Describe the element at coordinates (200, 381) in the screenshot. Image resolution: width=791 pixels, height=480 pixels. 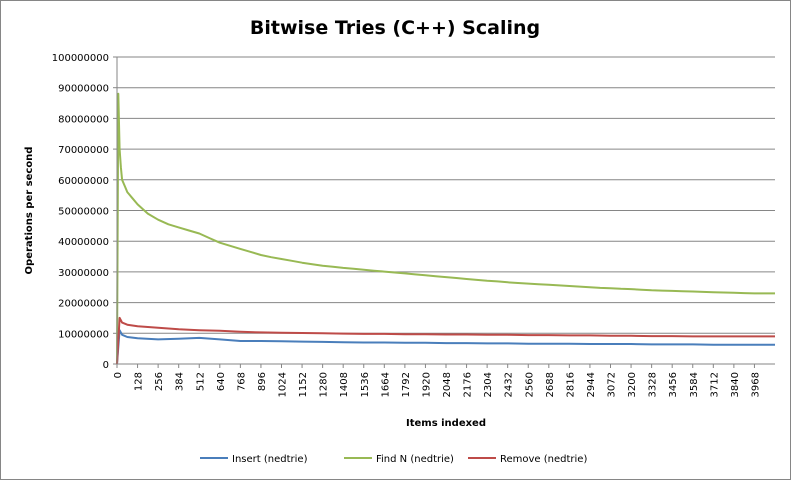
I see `x-tick-label: 512` at that location.